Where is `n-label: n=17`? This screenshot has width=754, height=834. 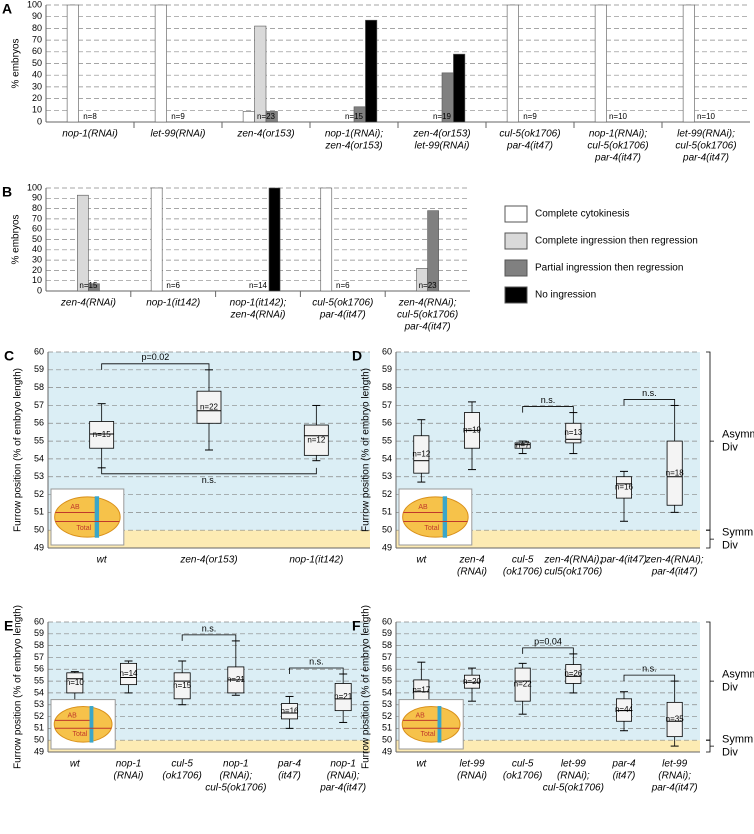
n-label: n=17 is located at coordinates (421, 690).